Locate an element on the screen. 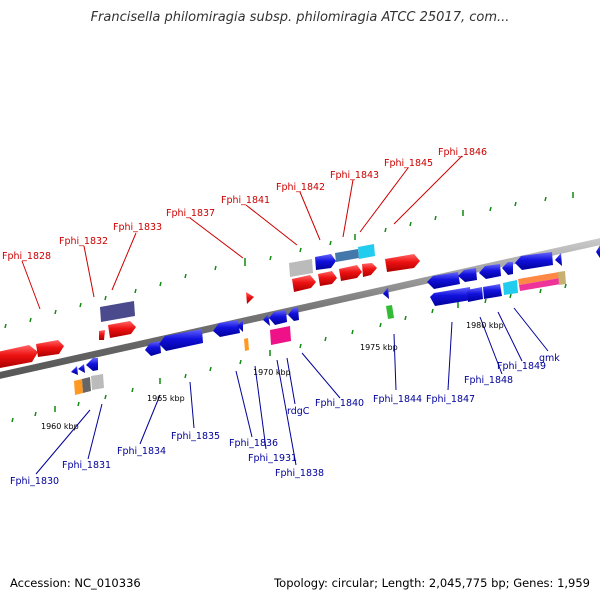 This screenshot has width=600, height=600. gene-label: rdgC is located at coordinates (298, 411).